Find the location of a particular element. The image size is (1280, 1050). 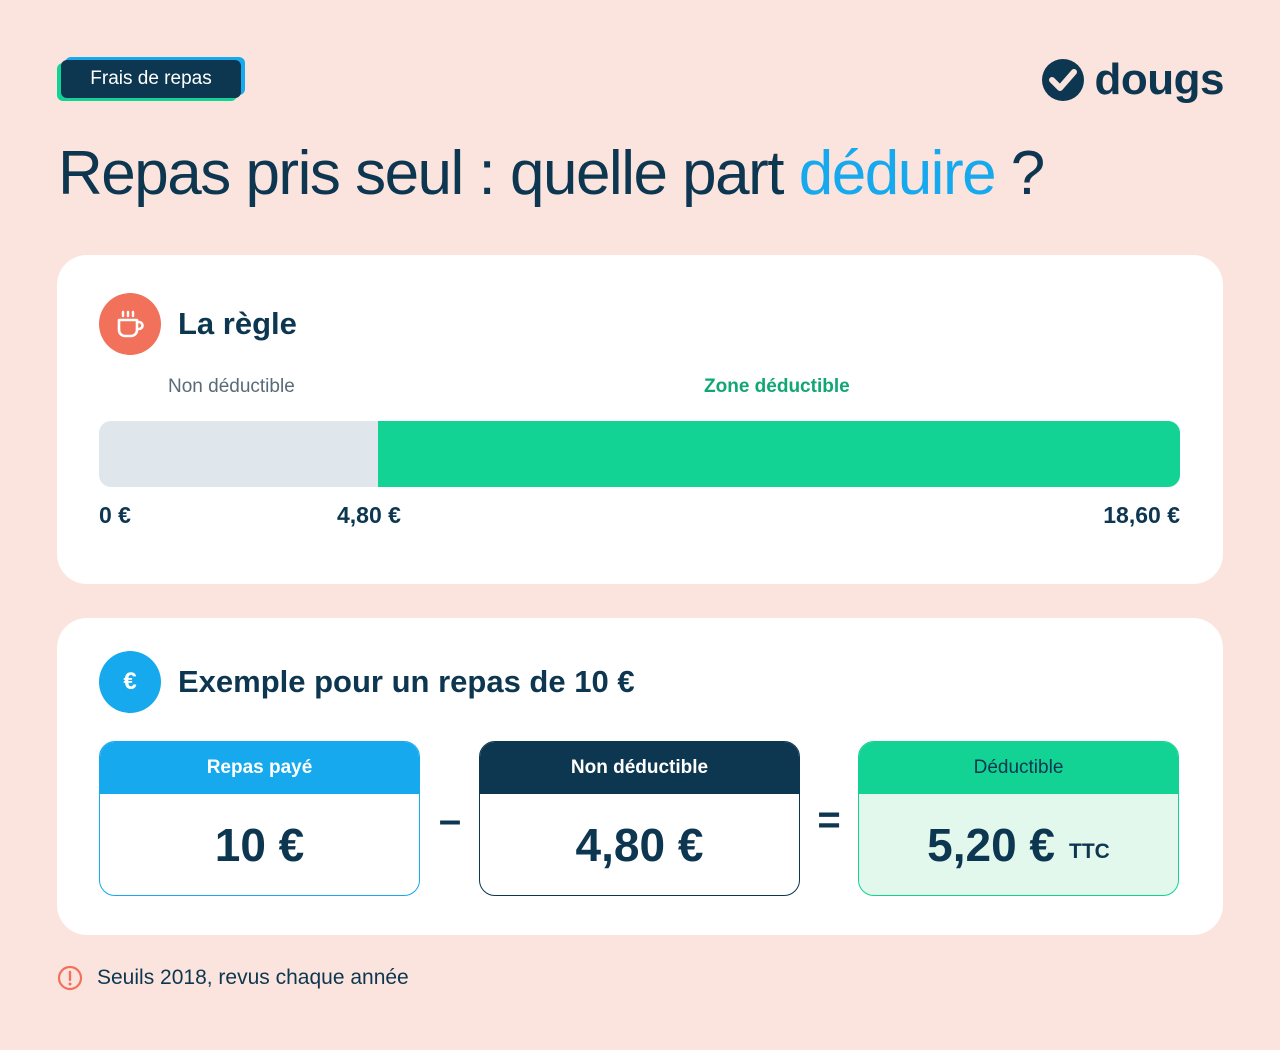

deductible-amount: 5,20 € is located at coordinates (991, 844).